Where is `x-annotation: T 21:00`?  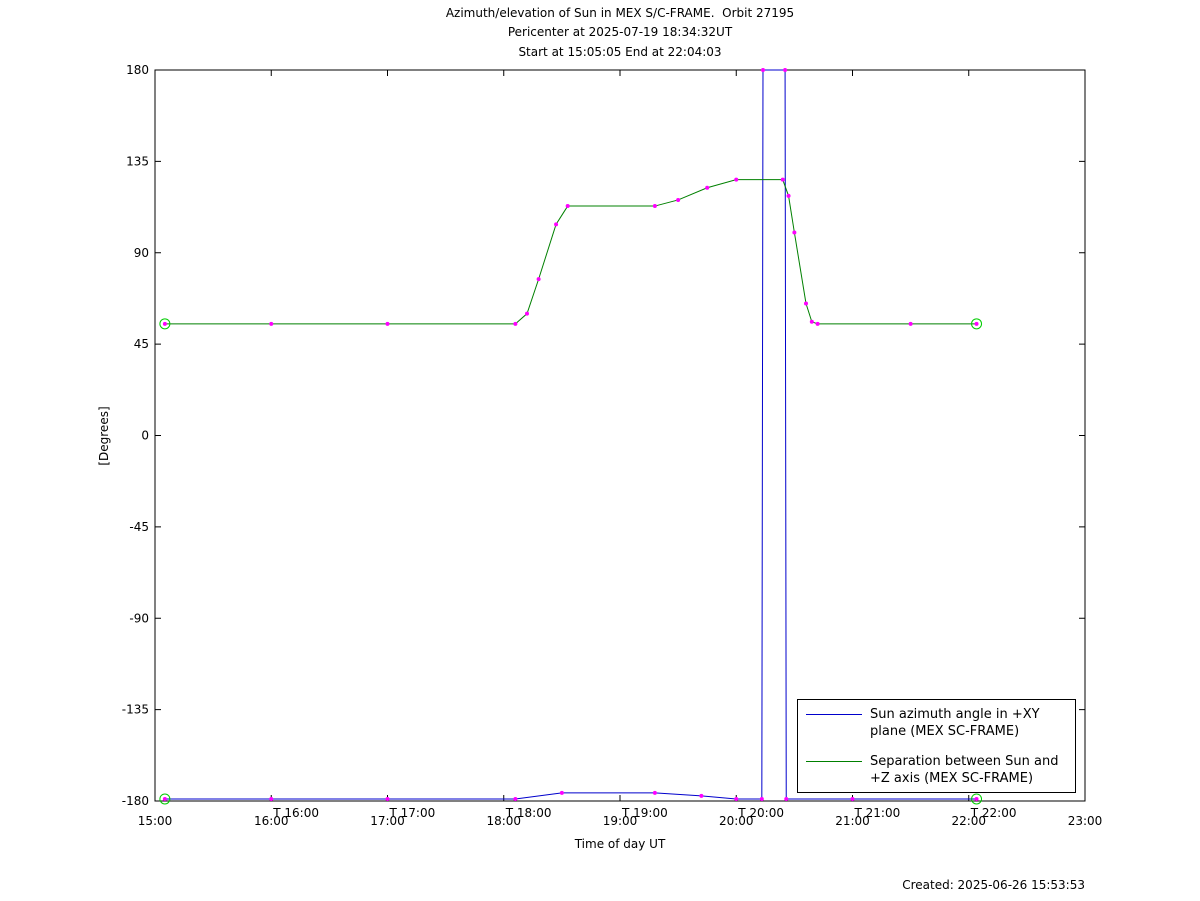
x-annotation: T 21:00 is located at coordinates (877, 813).